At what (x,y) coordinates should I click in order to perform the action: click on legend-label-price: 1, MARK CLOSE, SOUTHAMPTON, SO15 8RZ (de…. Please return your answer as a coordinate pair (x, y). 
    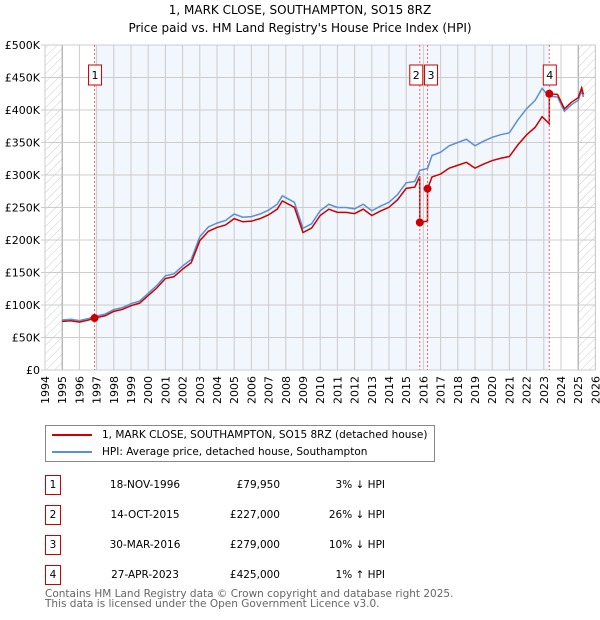
    Looking at the image, I should click on (265, 435).